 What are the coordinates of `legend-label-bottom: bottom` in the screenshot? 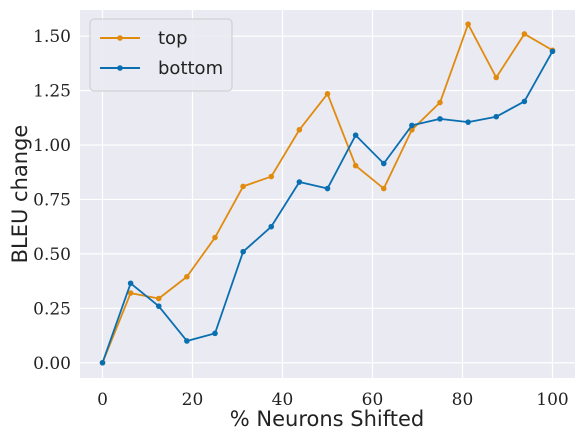 It's located at (190, 68).